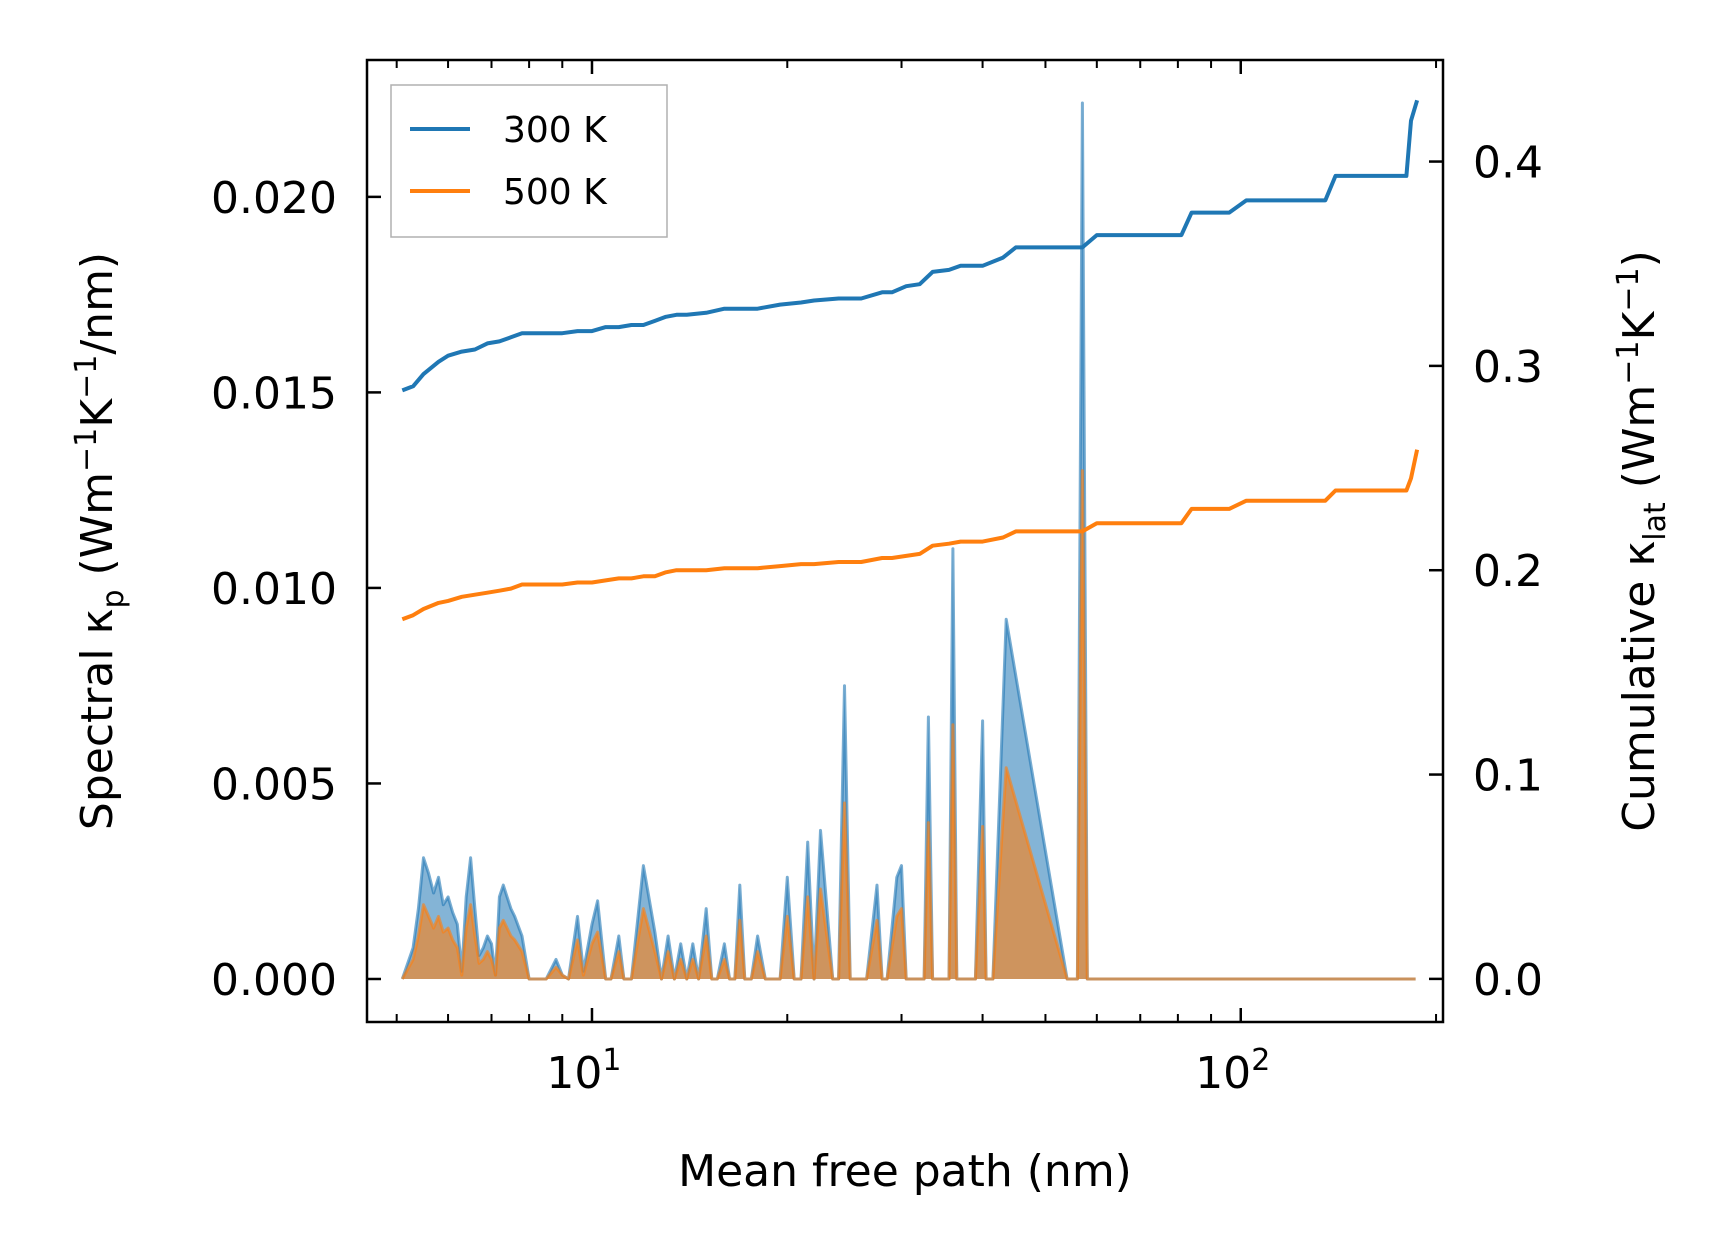 The width and height of the screenshot is (1716, 1254). Describe the element at coordinates (1508, 367) in the screenshot. I see `y-right-tick-label: 0.3` at that location.